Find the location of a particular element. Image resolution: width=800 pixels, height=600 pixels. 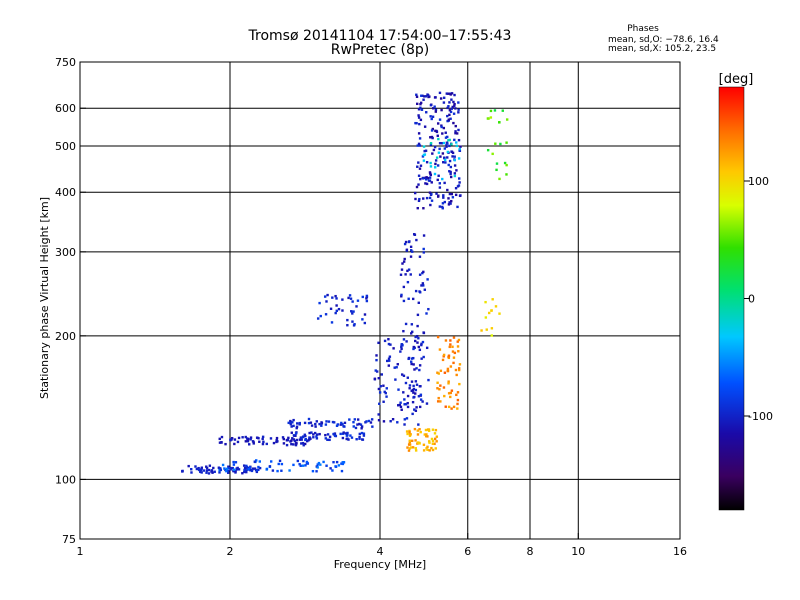

x-tick-labels: 1 2 4 6 8 10 16 is located at coordinates (382, 545).